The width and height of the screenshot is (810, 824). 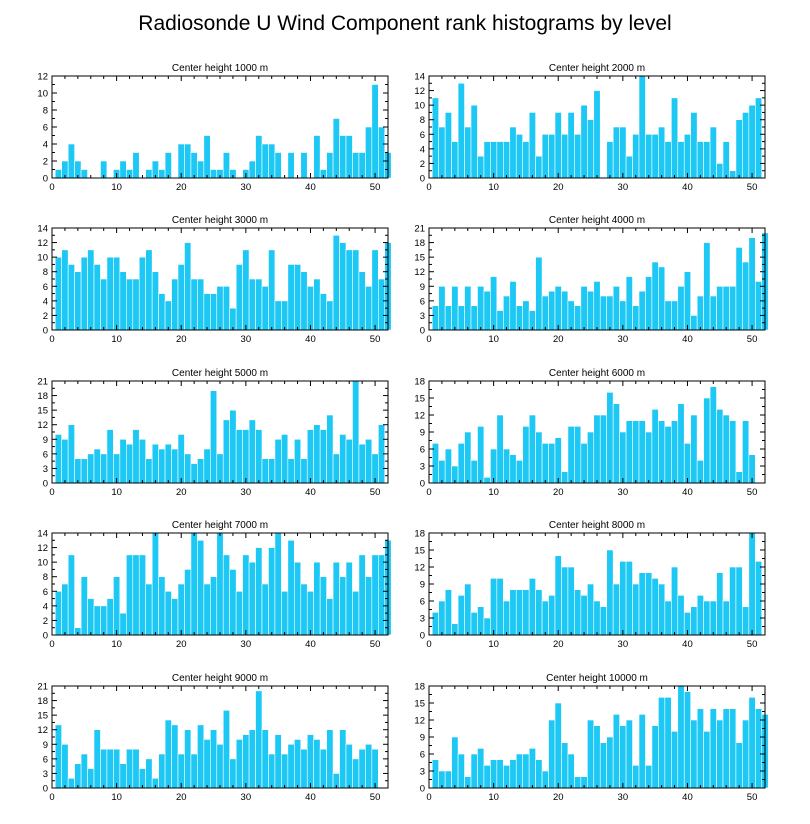 What do you see at coordinates (45, 316) in the screenshot?
I see `y-tick-label: 2` at bounding box center [45, 316].